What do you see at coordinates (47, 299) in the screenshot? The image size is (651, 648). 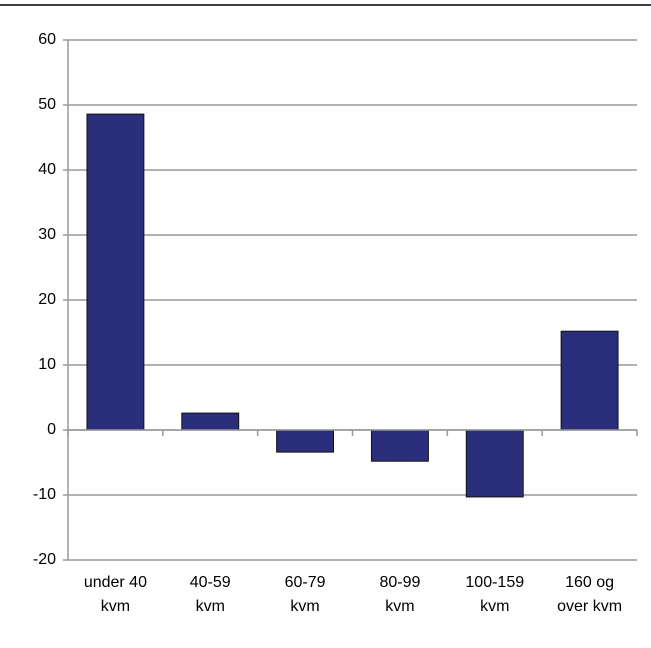 I see `y-tick-label: 20` at bounding box center [47, 299].